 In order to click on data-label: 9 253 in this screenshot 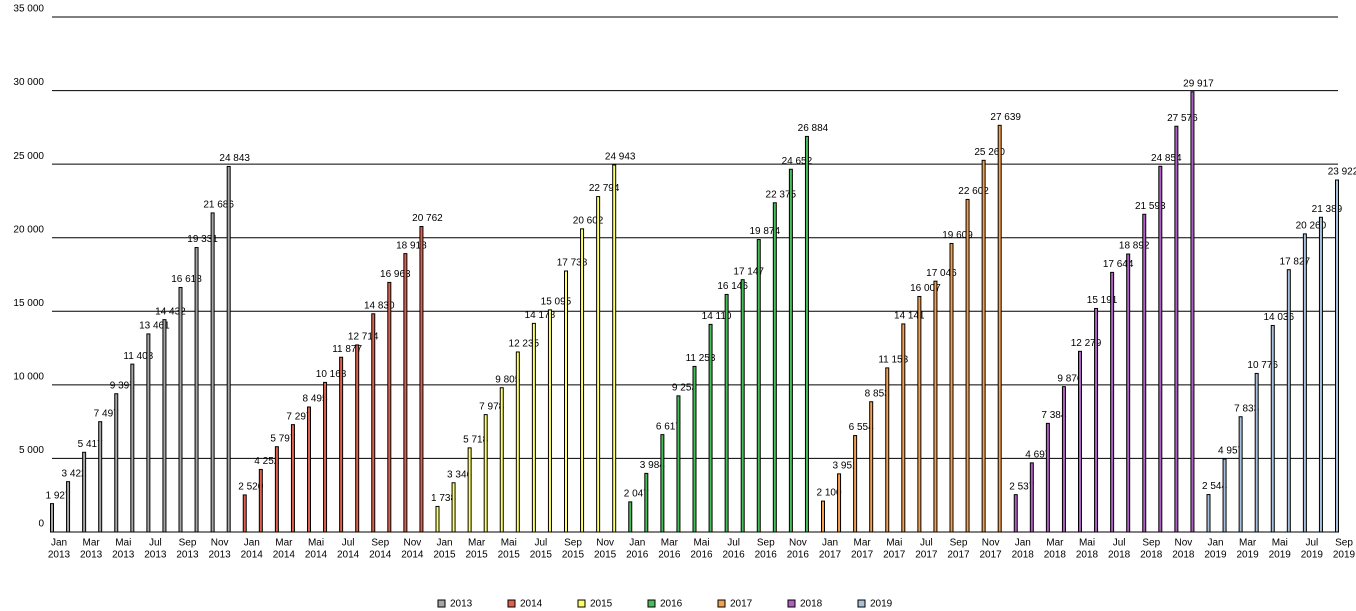, I will do `click(684, 387)`.